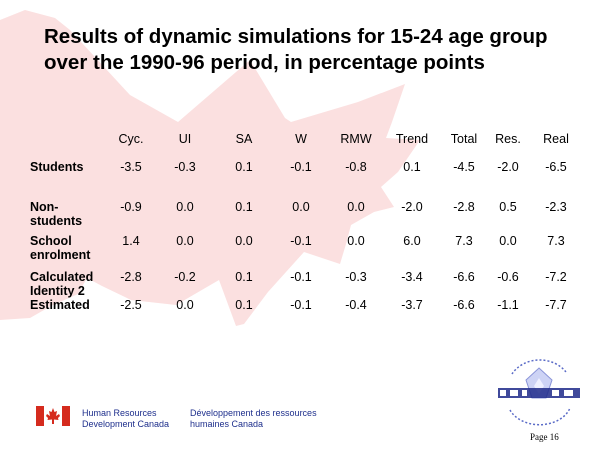  What do you see at coordinates (244, 139) in the screenshot?
I see `column-header: SA` at bounding box center [244, 139].